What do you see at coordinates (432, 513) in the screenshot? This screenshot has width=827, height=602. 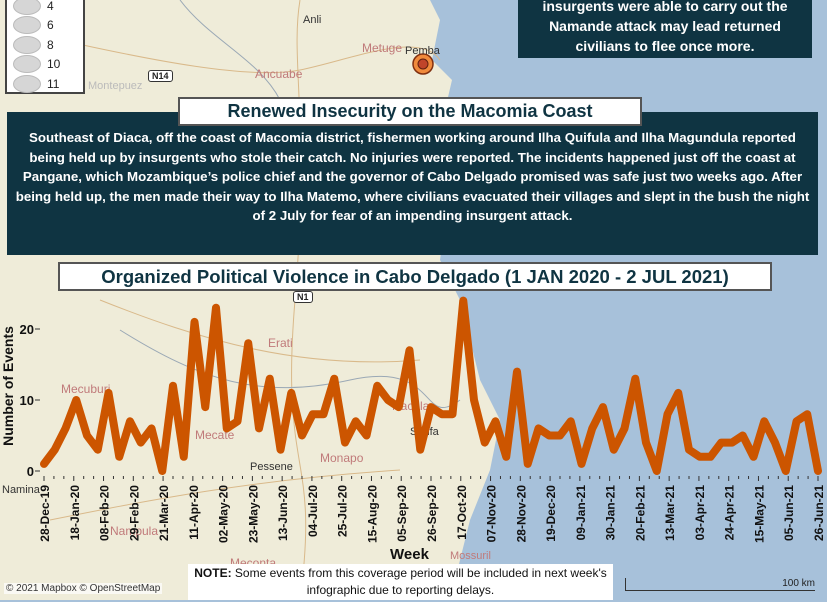 I see `x-tick-label: 26-Sep-20` at bounding box center [432, 513].